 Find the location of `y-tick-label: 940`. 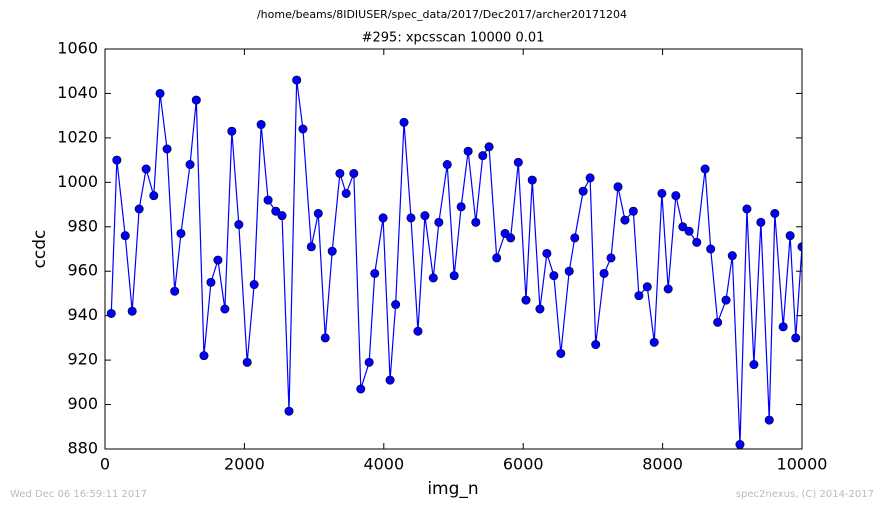

y-tick-label: 940 is located at coordinates (82, 314).